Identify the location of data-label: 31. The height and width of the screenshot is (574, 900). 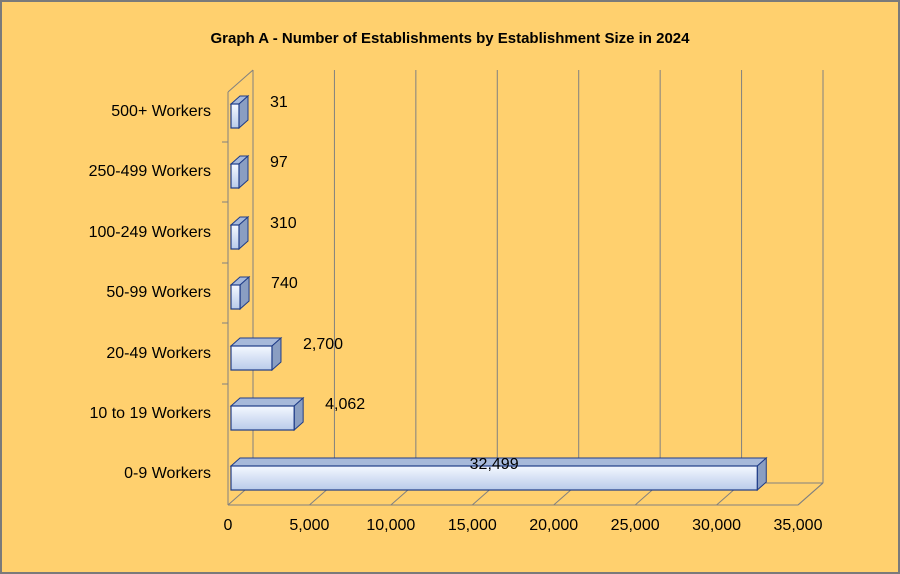
(279, 102).